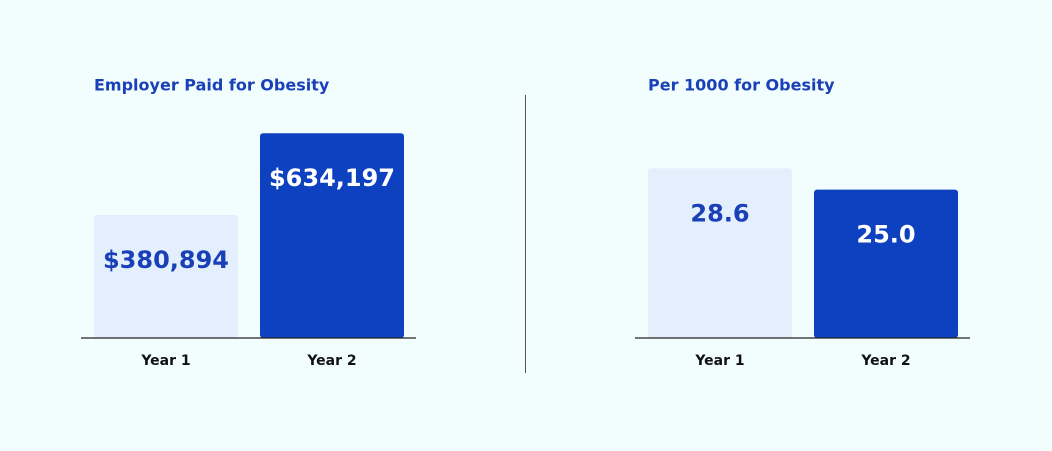 Image resolution: width=1052 pixels, height=451 pixels. I want to click on value-label: 28.6, so click(719, 213).